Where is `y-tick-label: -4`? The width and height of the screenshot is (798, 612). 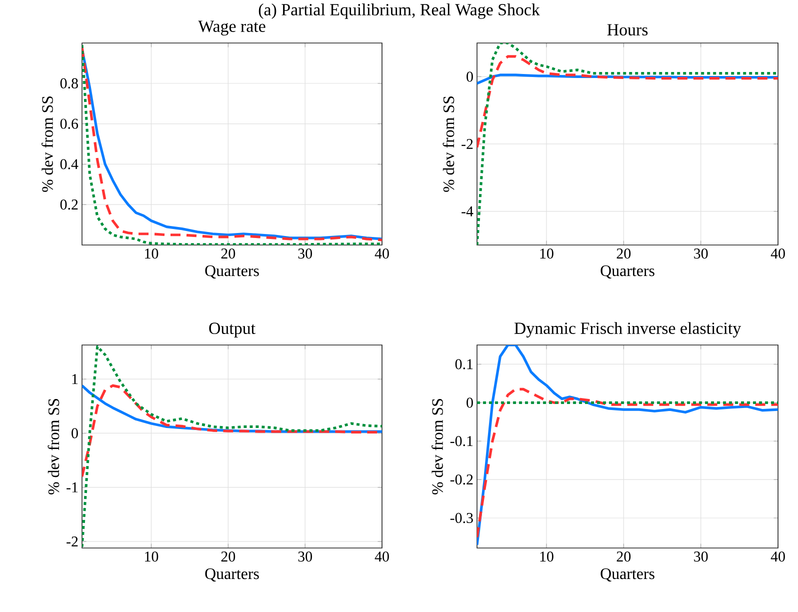
y-tick-label: -4 is located at coordinates (468, 211).